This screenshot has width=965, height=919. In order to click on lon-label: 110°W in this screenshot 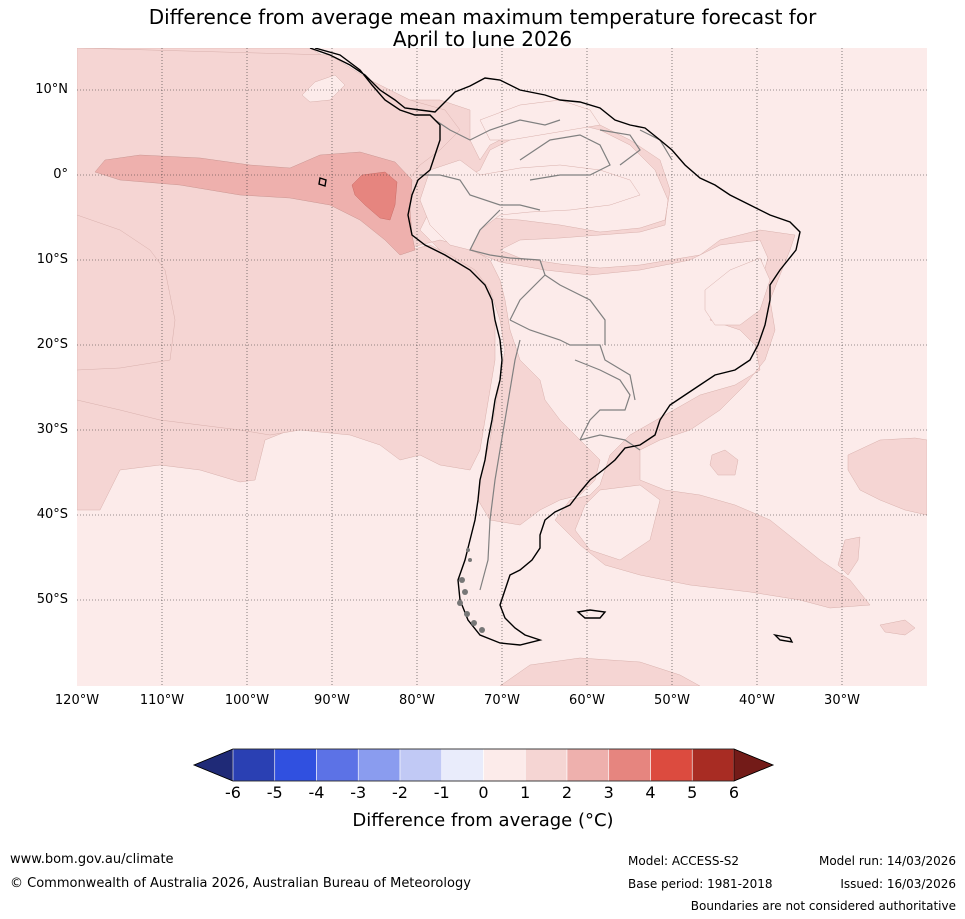, I will do `click(162, 700)`.